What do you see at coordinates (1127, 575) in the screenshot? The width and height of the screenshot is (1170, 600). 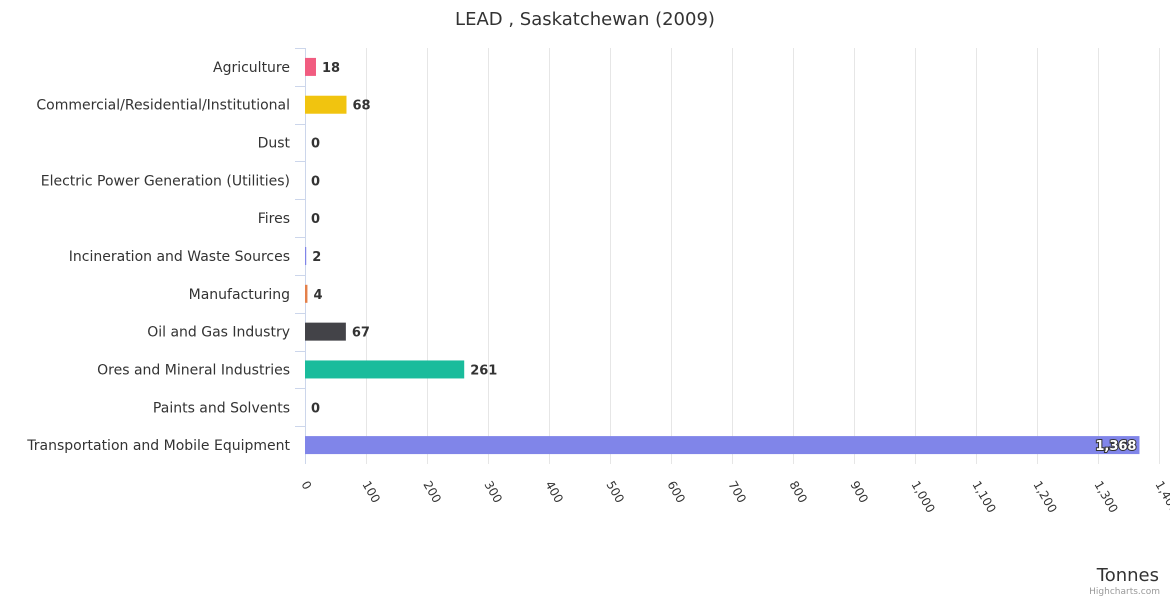 I see `axis-title: Tonnes` at bounding box center [1127, 575].